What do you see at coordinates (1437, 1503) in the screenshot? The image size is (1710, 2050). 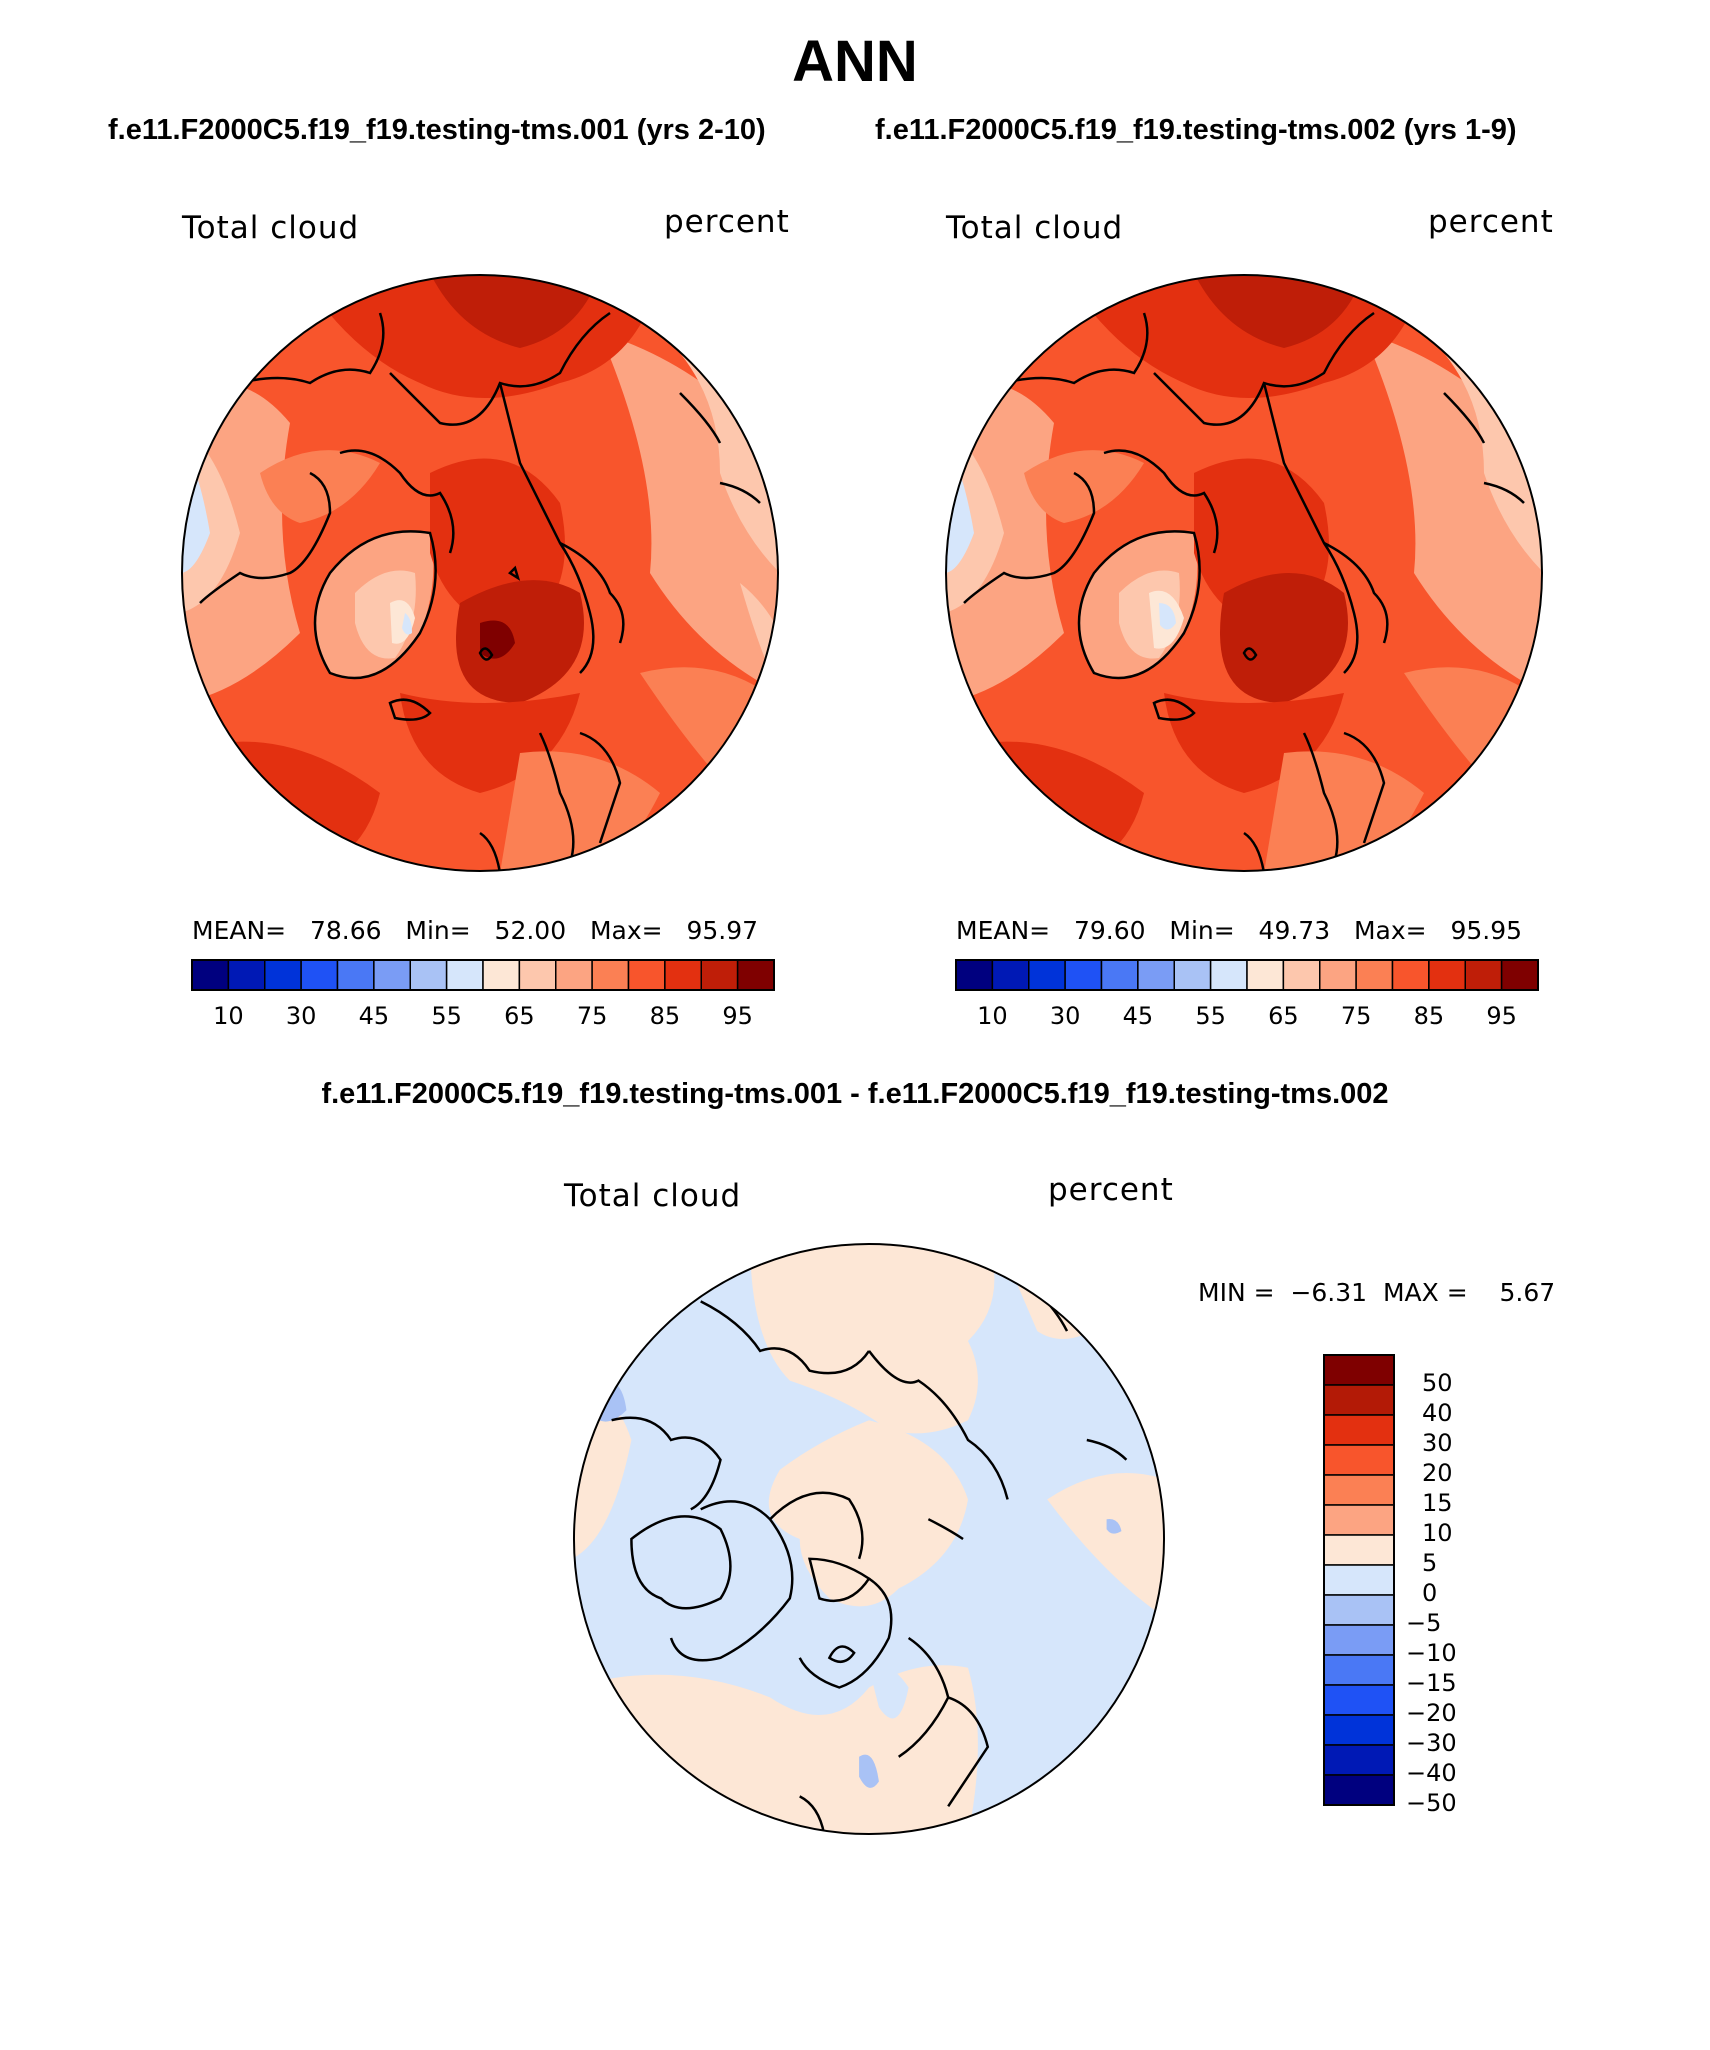 I see `colorbar-tick-label: 15` at bounding box center [1437, 1503].